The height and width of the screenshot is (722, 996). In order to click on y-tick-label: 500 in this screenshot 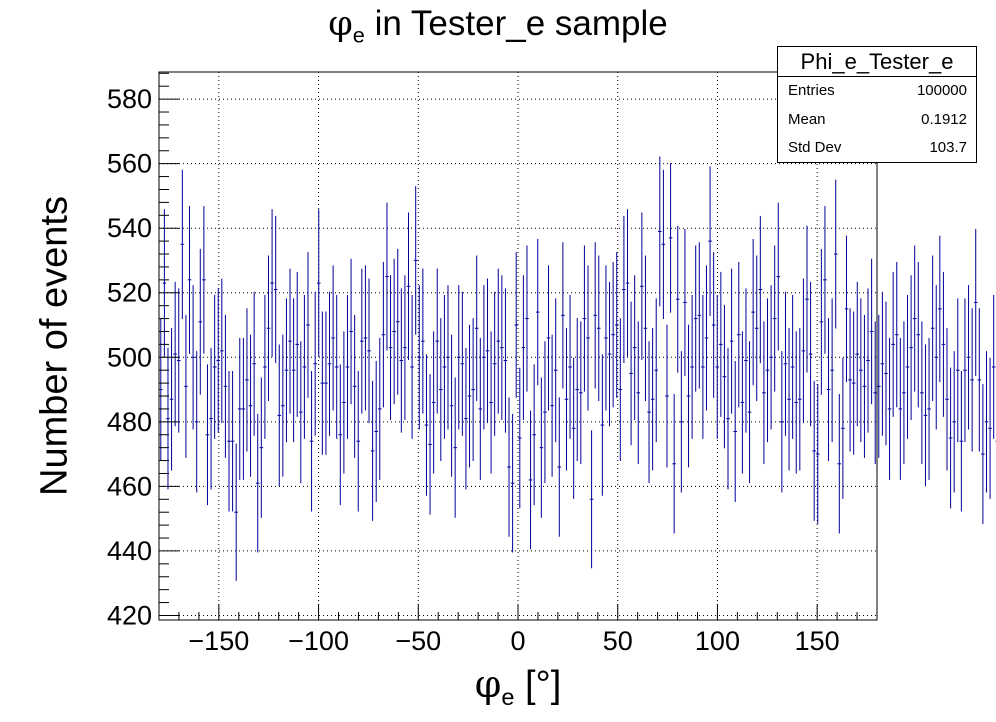, I will do `click(129, 357)`.